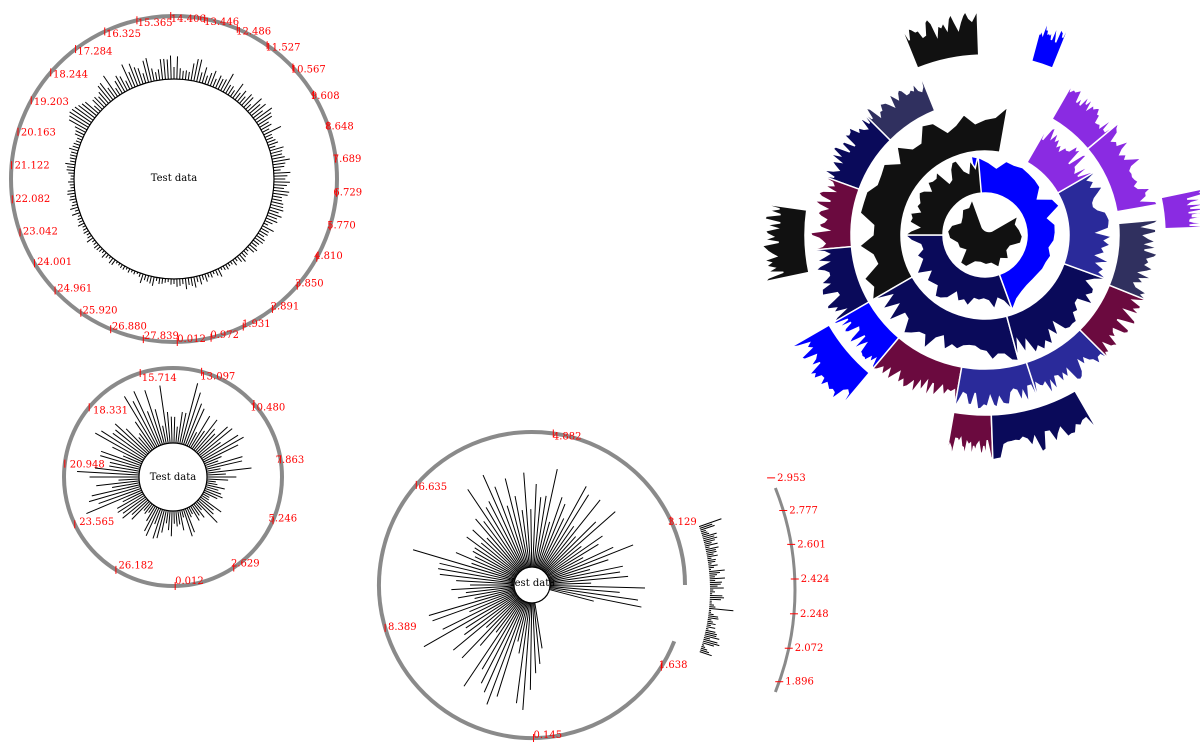  What do you see at coordinates (815, 579) in the screenshot?
I see `tick-label: 2.424` at bounding box center [815, 579].